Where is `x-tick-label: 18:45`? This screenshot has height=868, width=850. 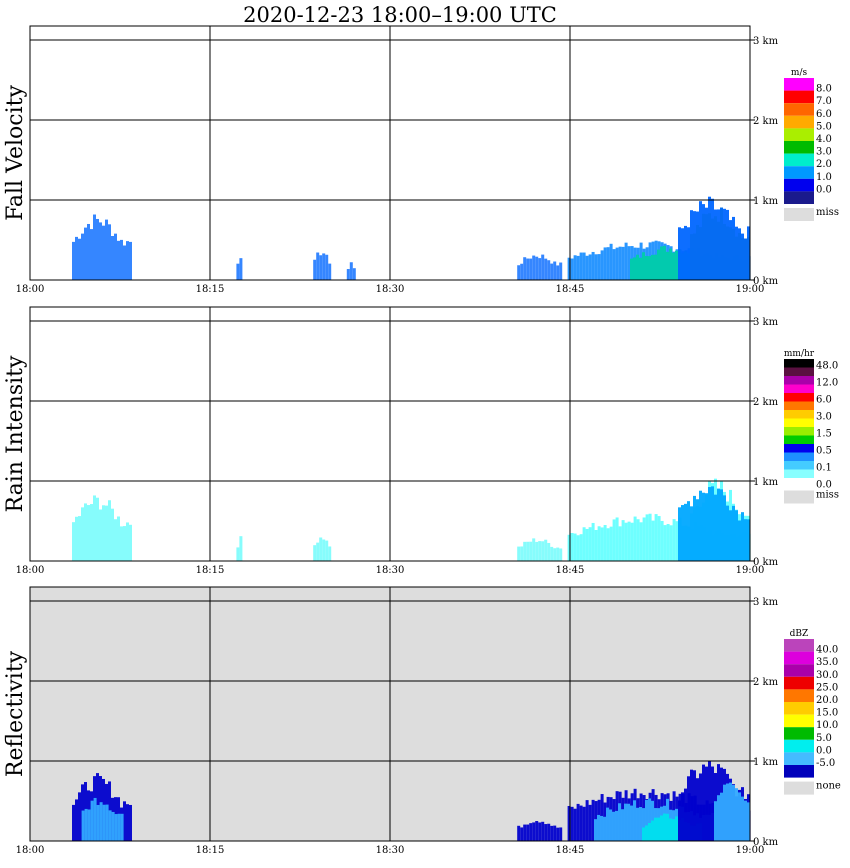 x-tick-label: 18:45 is located at coordinates (570, 289).